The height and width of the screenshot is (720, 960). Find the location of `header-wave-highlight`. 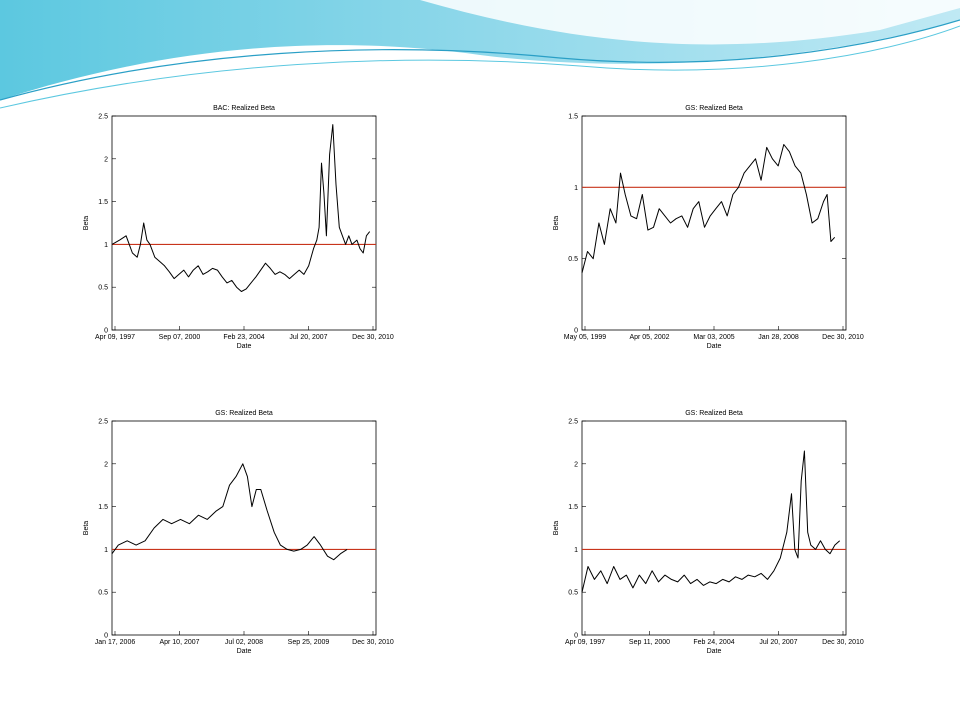

header-wave-highlight is located at coordinates (690, 22).